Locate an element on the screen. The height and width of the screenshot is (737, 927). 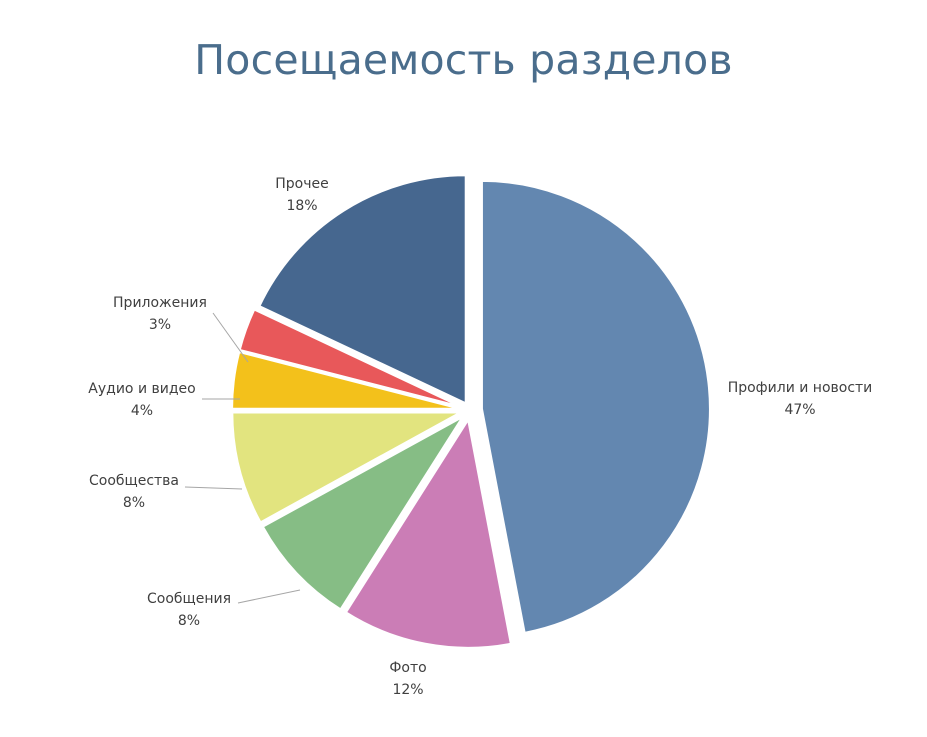
slice-label-messages: Сообщения is located at coordinates (189, 599).